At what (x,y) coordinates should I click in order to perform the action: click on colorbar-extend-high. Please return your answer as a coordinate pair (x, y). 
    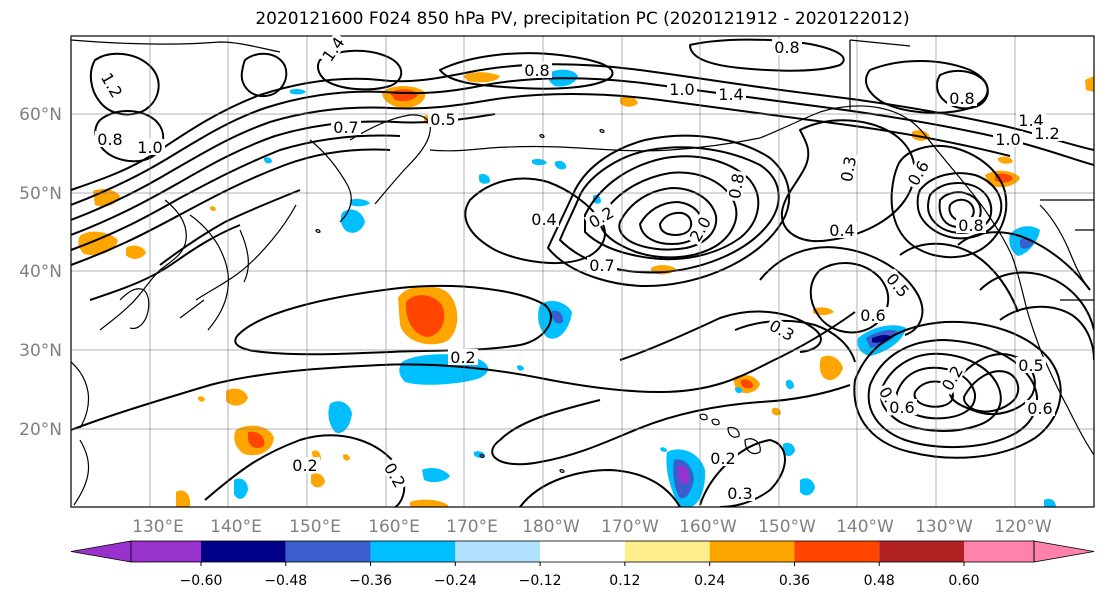
    Looking at the image, I should click on (1064, 551).